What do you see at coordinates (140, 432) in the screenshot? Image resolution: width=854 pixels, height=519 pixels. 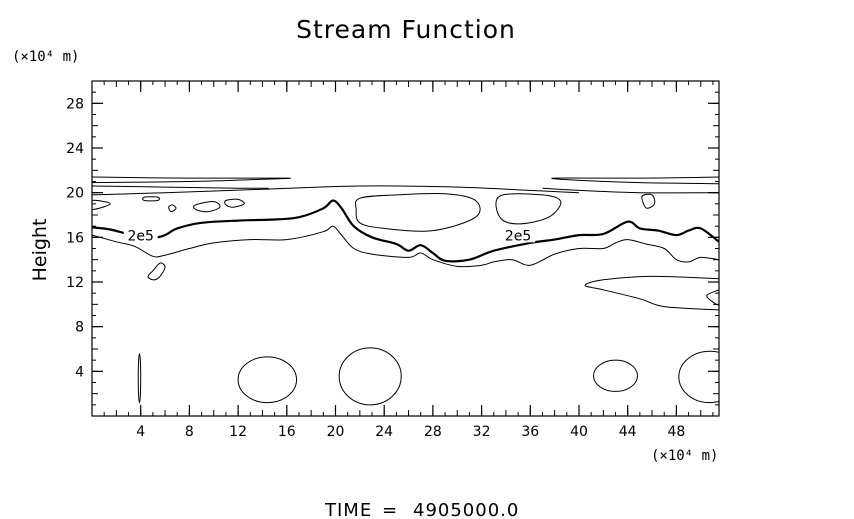 I see `x-tick-label: 4` at bounding box center [140, 432].